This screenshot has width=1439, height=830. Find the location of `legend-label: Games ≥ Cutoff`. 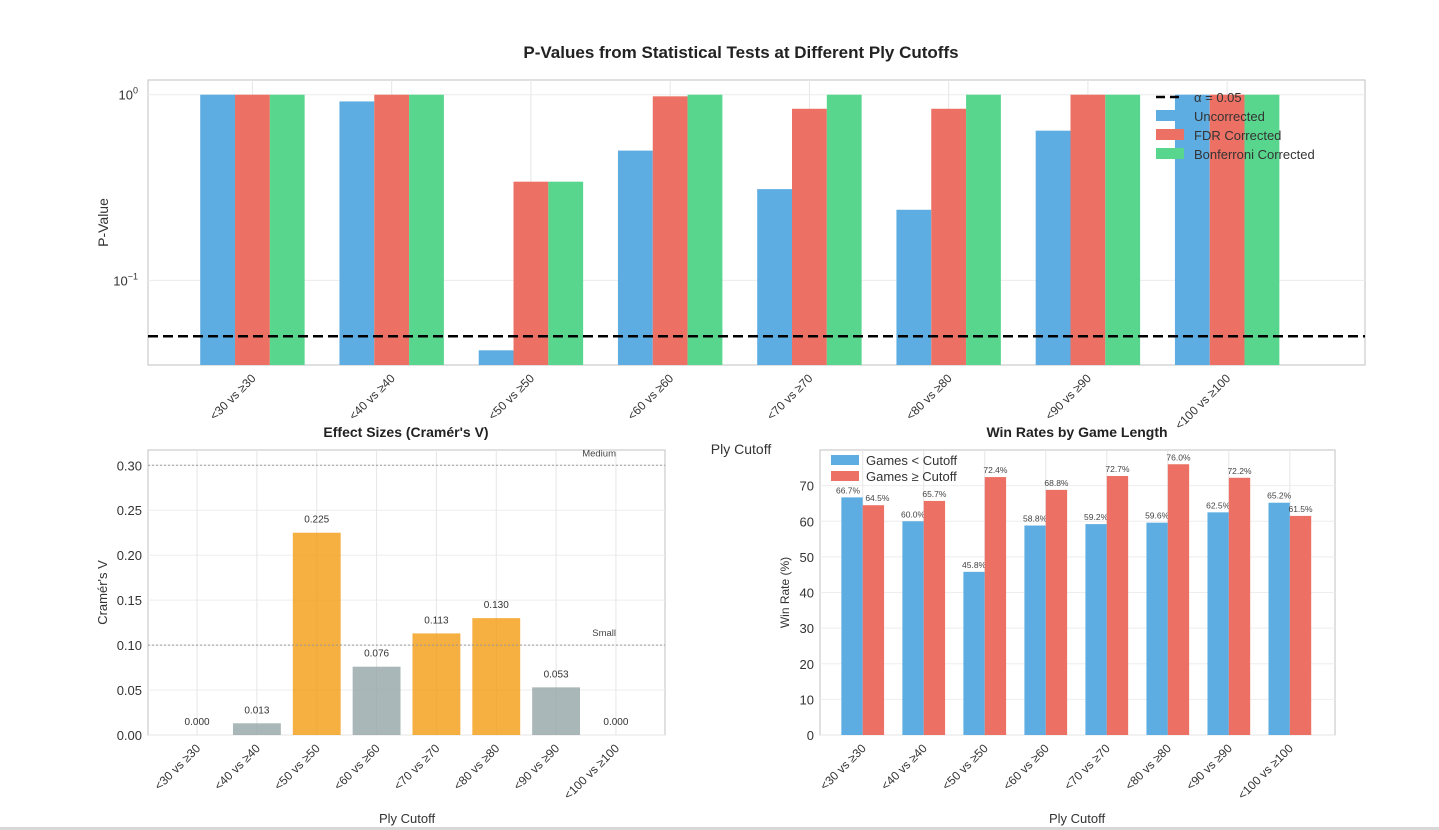

legend-label: Games ≥ Cutoff is located at coordinates (911, 476).